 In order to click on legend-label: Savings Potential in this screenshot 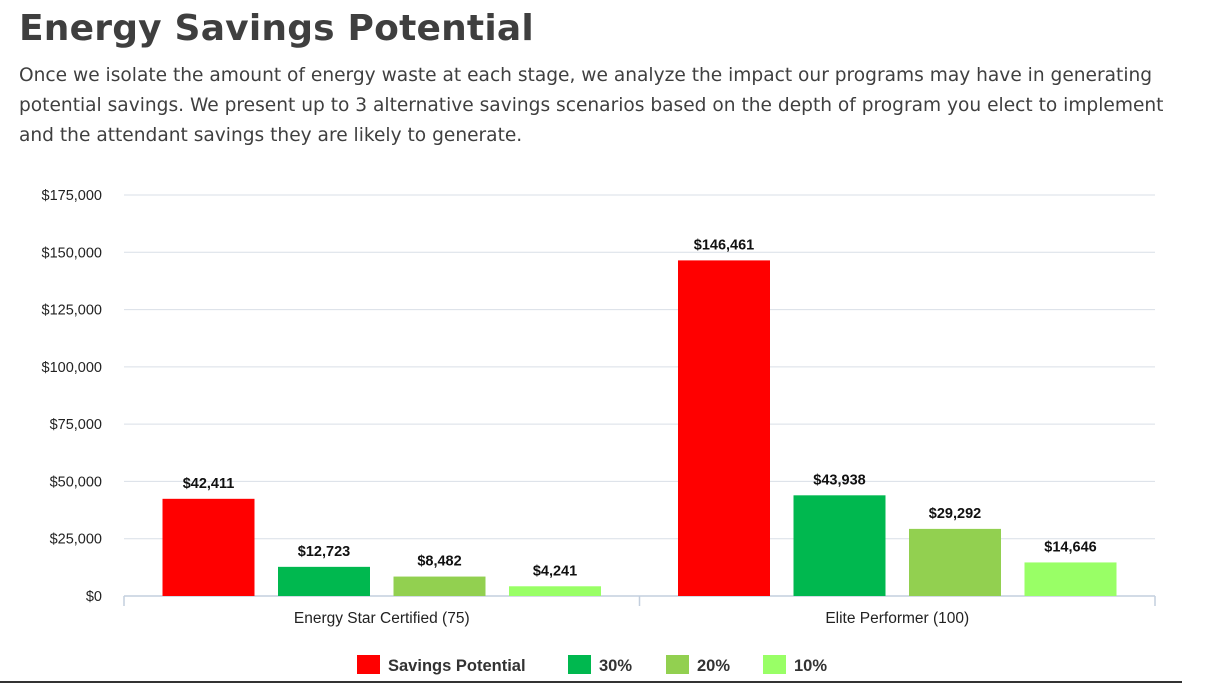, I will do `click(457, 666)`.